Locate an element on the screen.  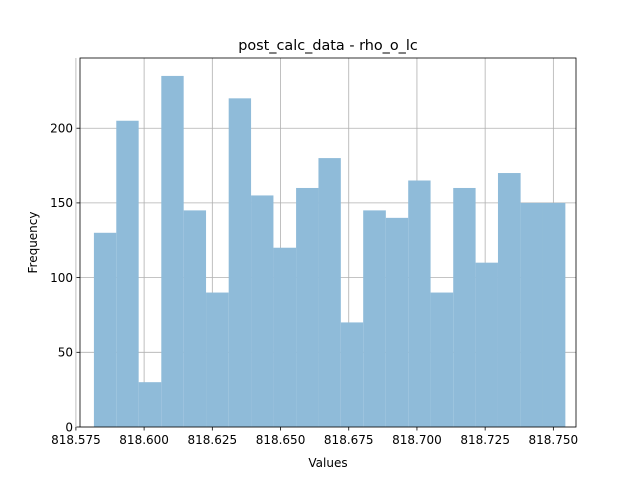
x-tick-label: 818.750 is located at coordinates (554, 440).